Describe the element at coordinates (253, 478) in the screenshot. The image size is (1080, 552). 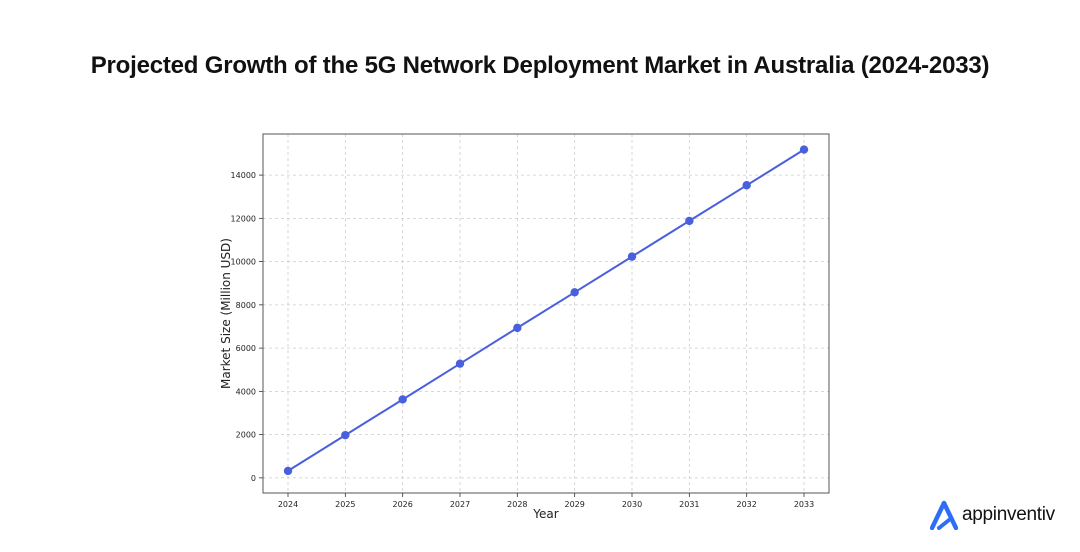
I see `y-tick-label: 0` at that location.